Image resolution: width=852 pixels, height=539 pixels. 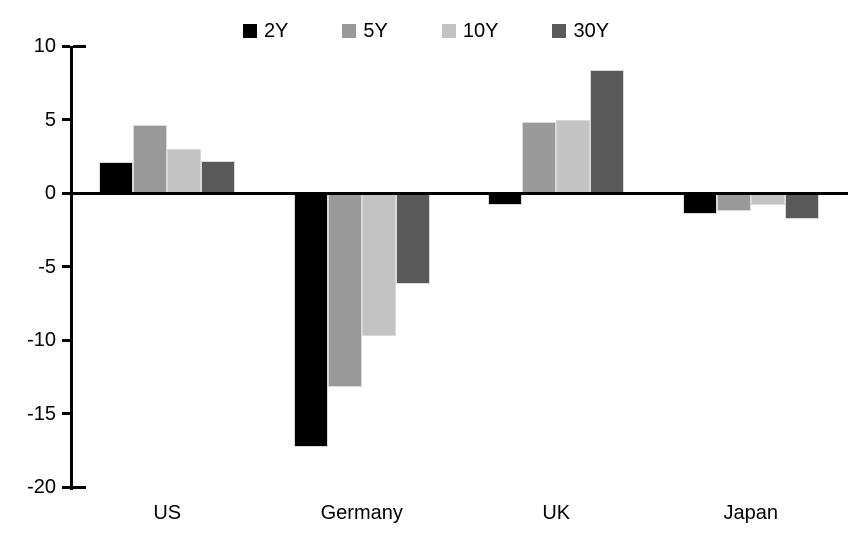 I want to click on legend-item-30y: 30Y, so click(x=580, y=31).